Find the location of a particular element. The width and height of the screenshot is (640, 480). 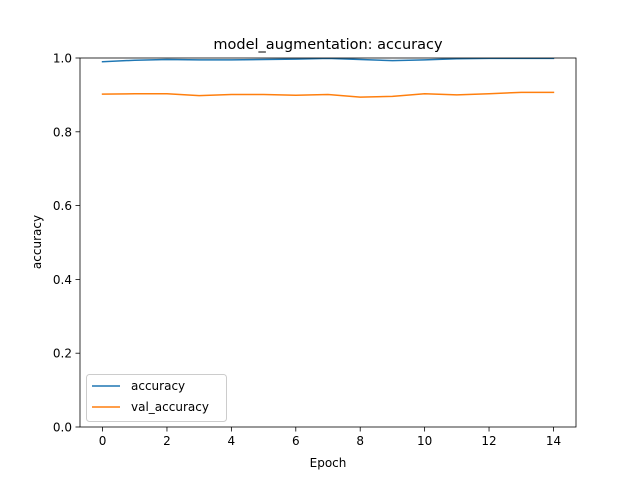

y-tick-label: 0.0 is located at coordinates (62, 428).